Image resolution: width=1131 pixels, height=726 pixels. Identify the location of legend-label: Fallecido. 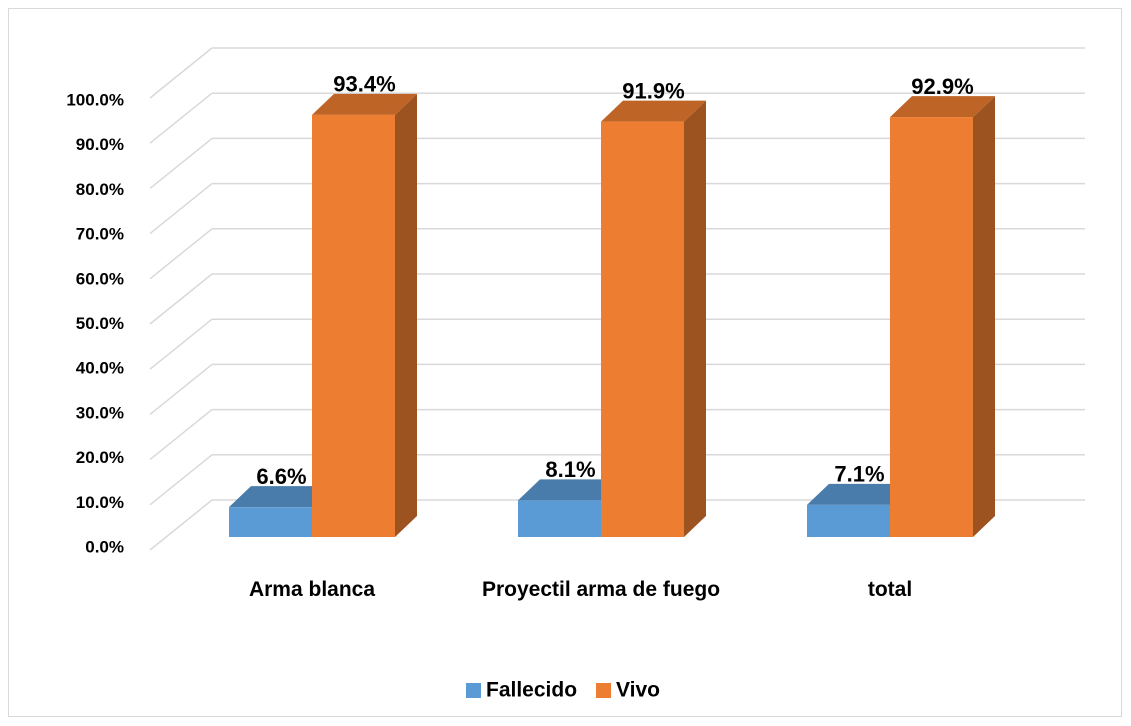
(531, 690).